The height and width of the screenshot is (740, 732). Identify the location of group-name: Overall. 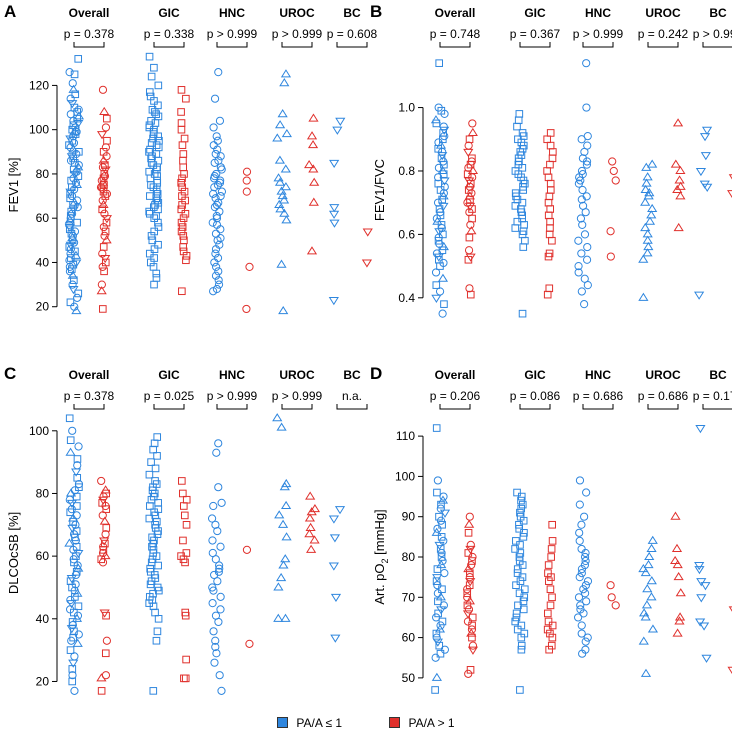
(455, 375).